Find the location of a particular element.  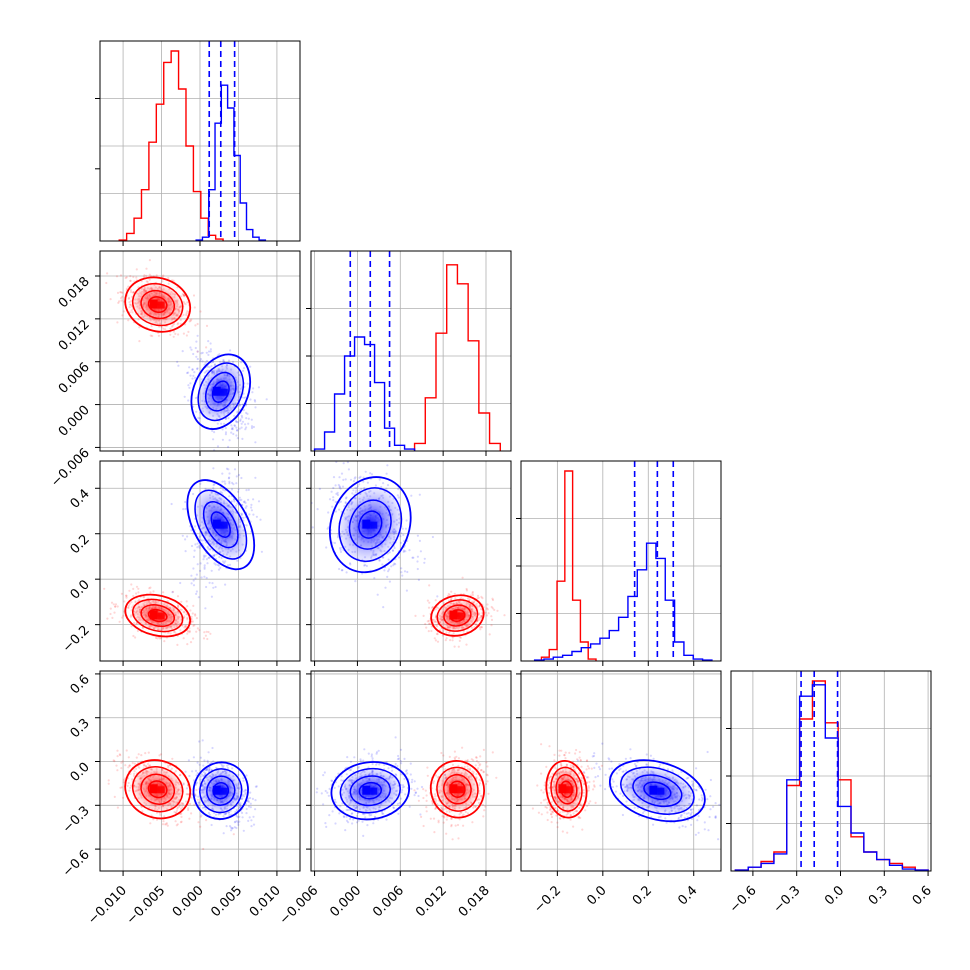

panel-2-2-frame is located at coordinates (621, 561).